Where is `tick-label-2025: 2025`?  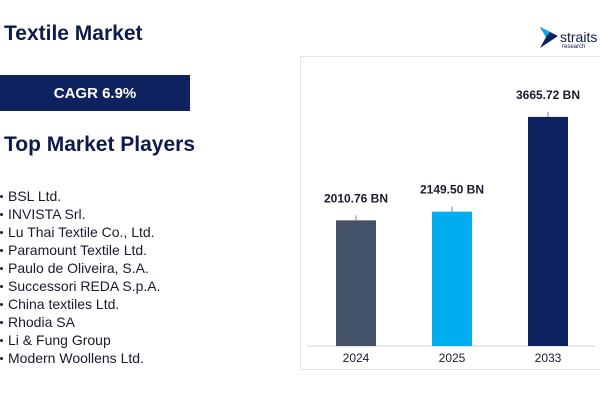
tick-label-2025: 2025 is located at coordinates (452, 358).